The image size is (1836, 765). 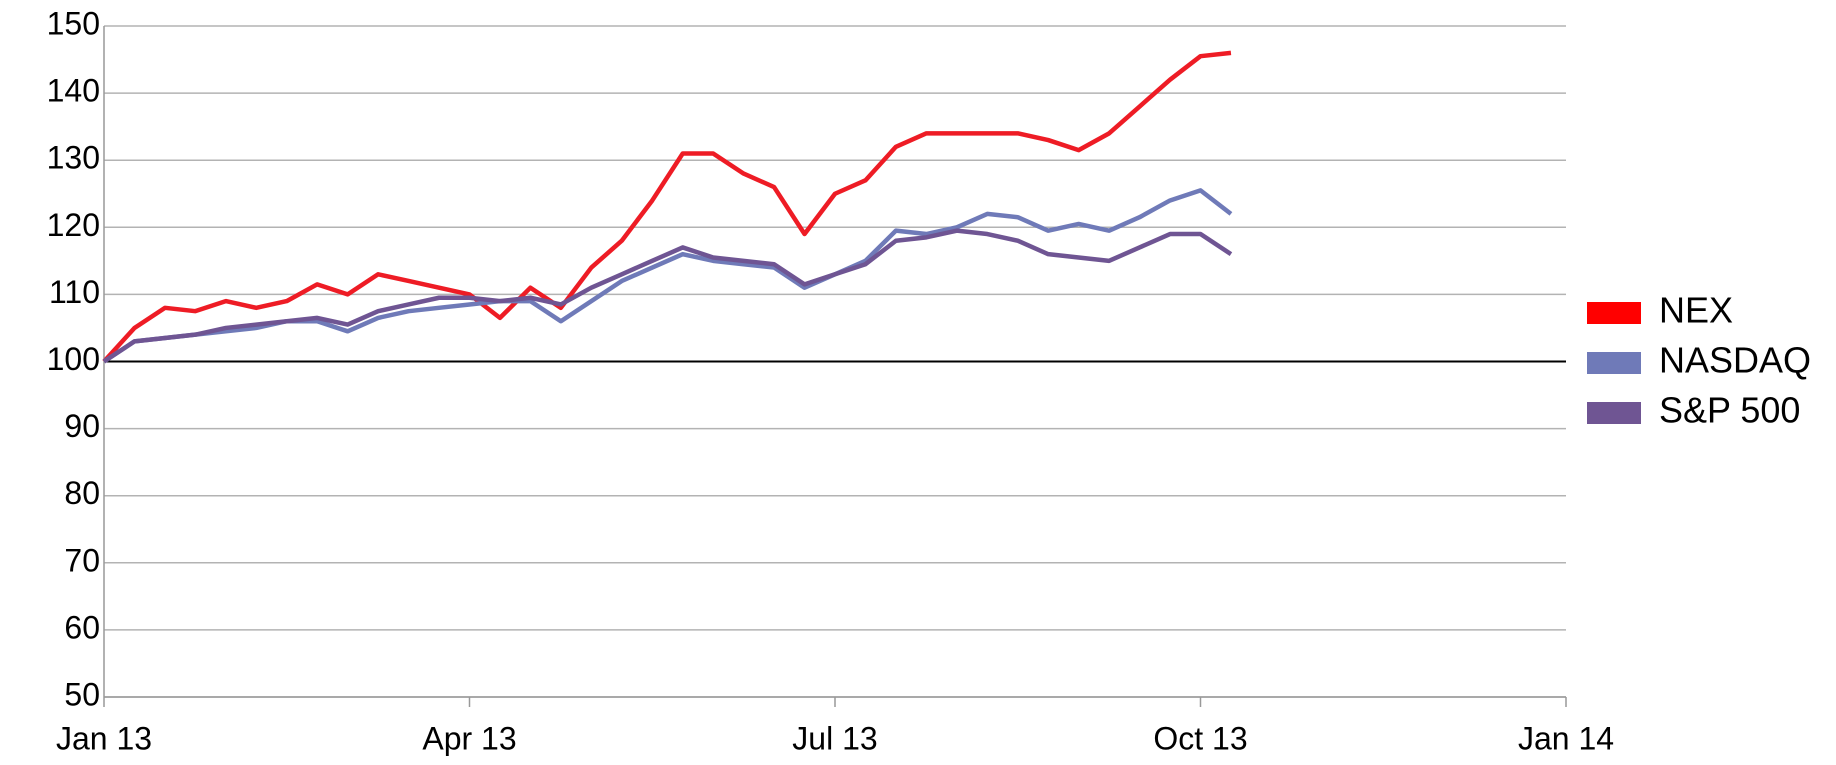 What do you see at coordinates (82, 627) in the screenshot?
I see `y-tick-label: 60` at bounding box center [82, 627].